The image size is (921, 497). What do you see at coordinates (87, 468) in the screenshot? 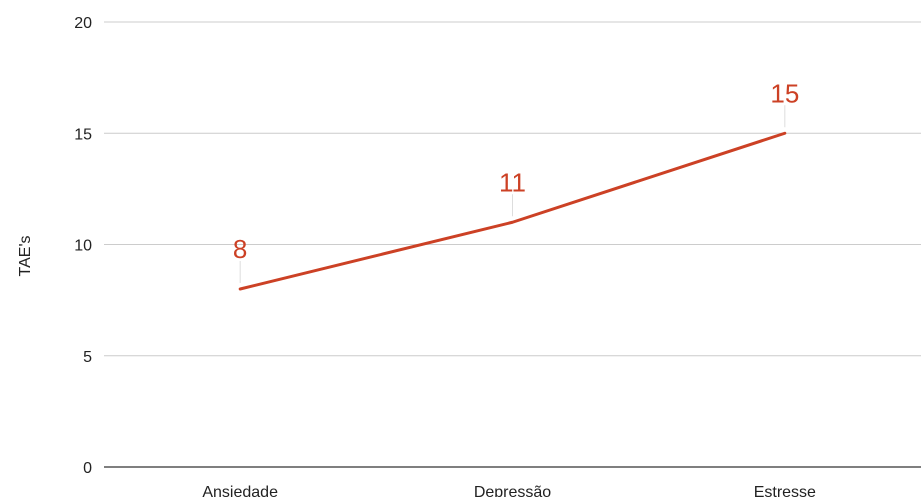
I see `y-tick-label: 0` at bounding box center [87, 468].